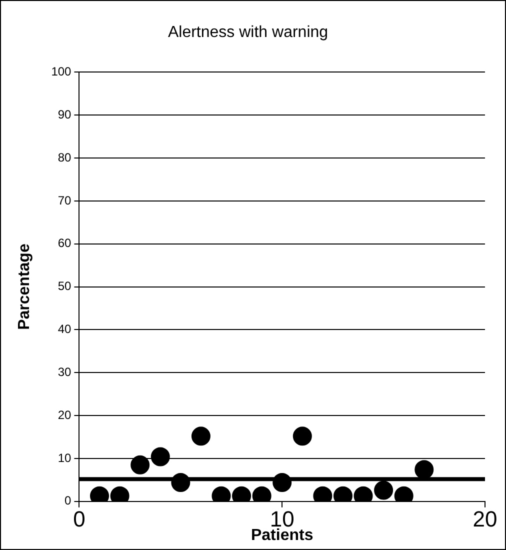 This screenshot has height=550, width=506. I want to click on chart-title: Alertness with warning, so click(248, 33).